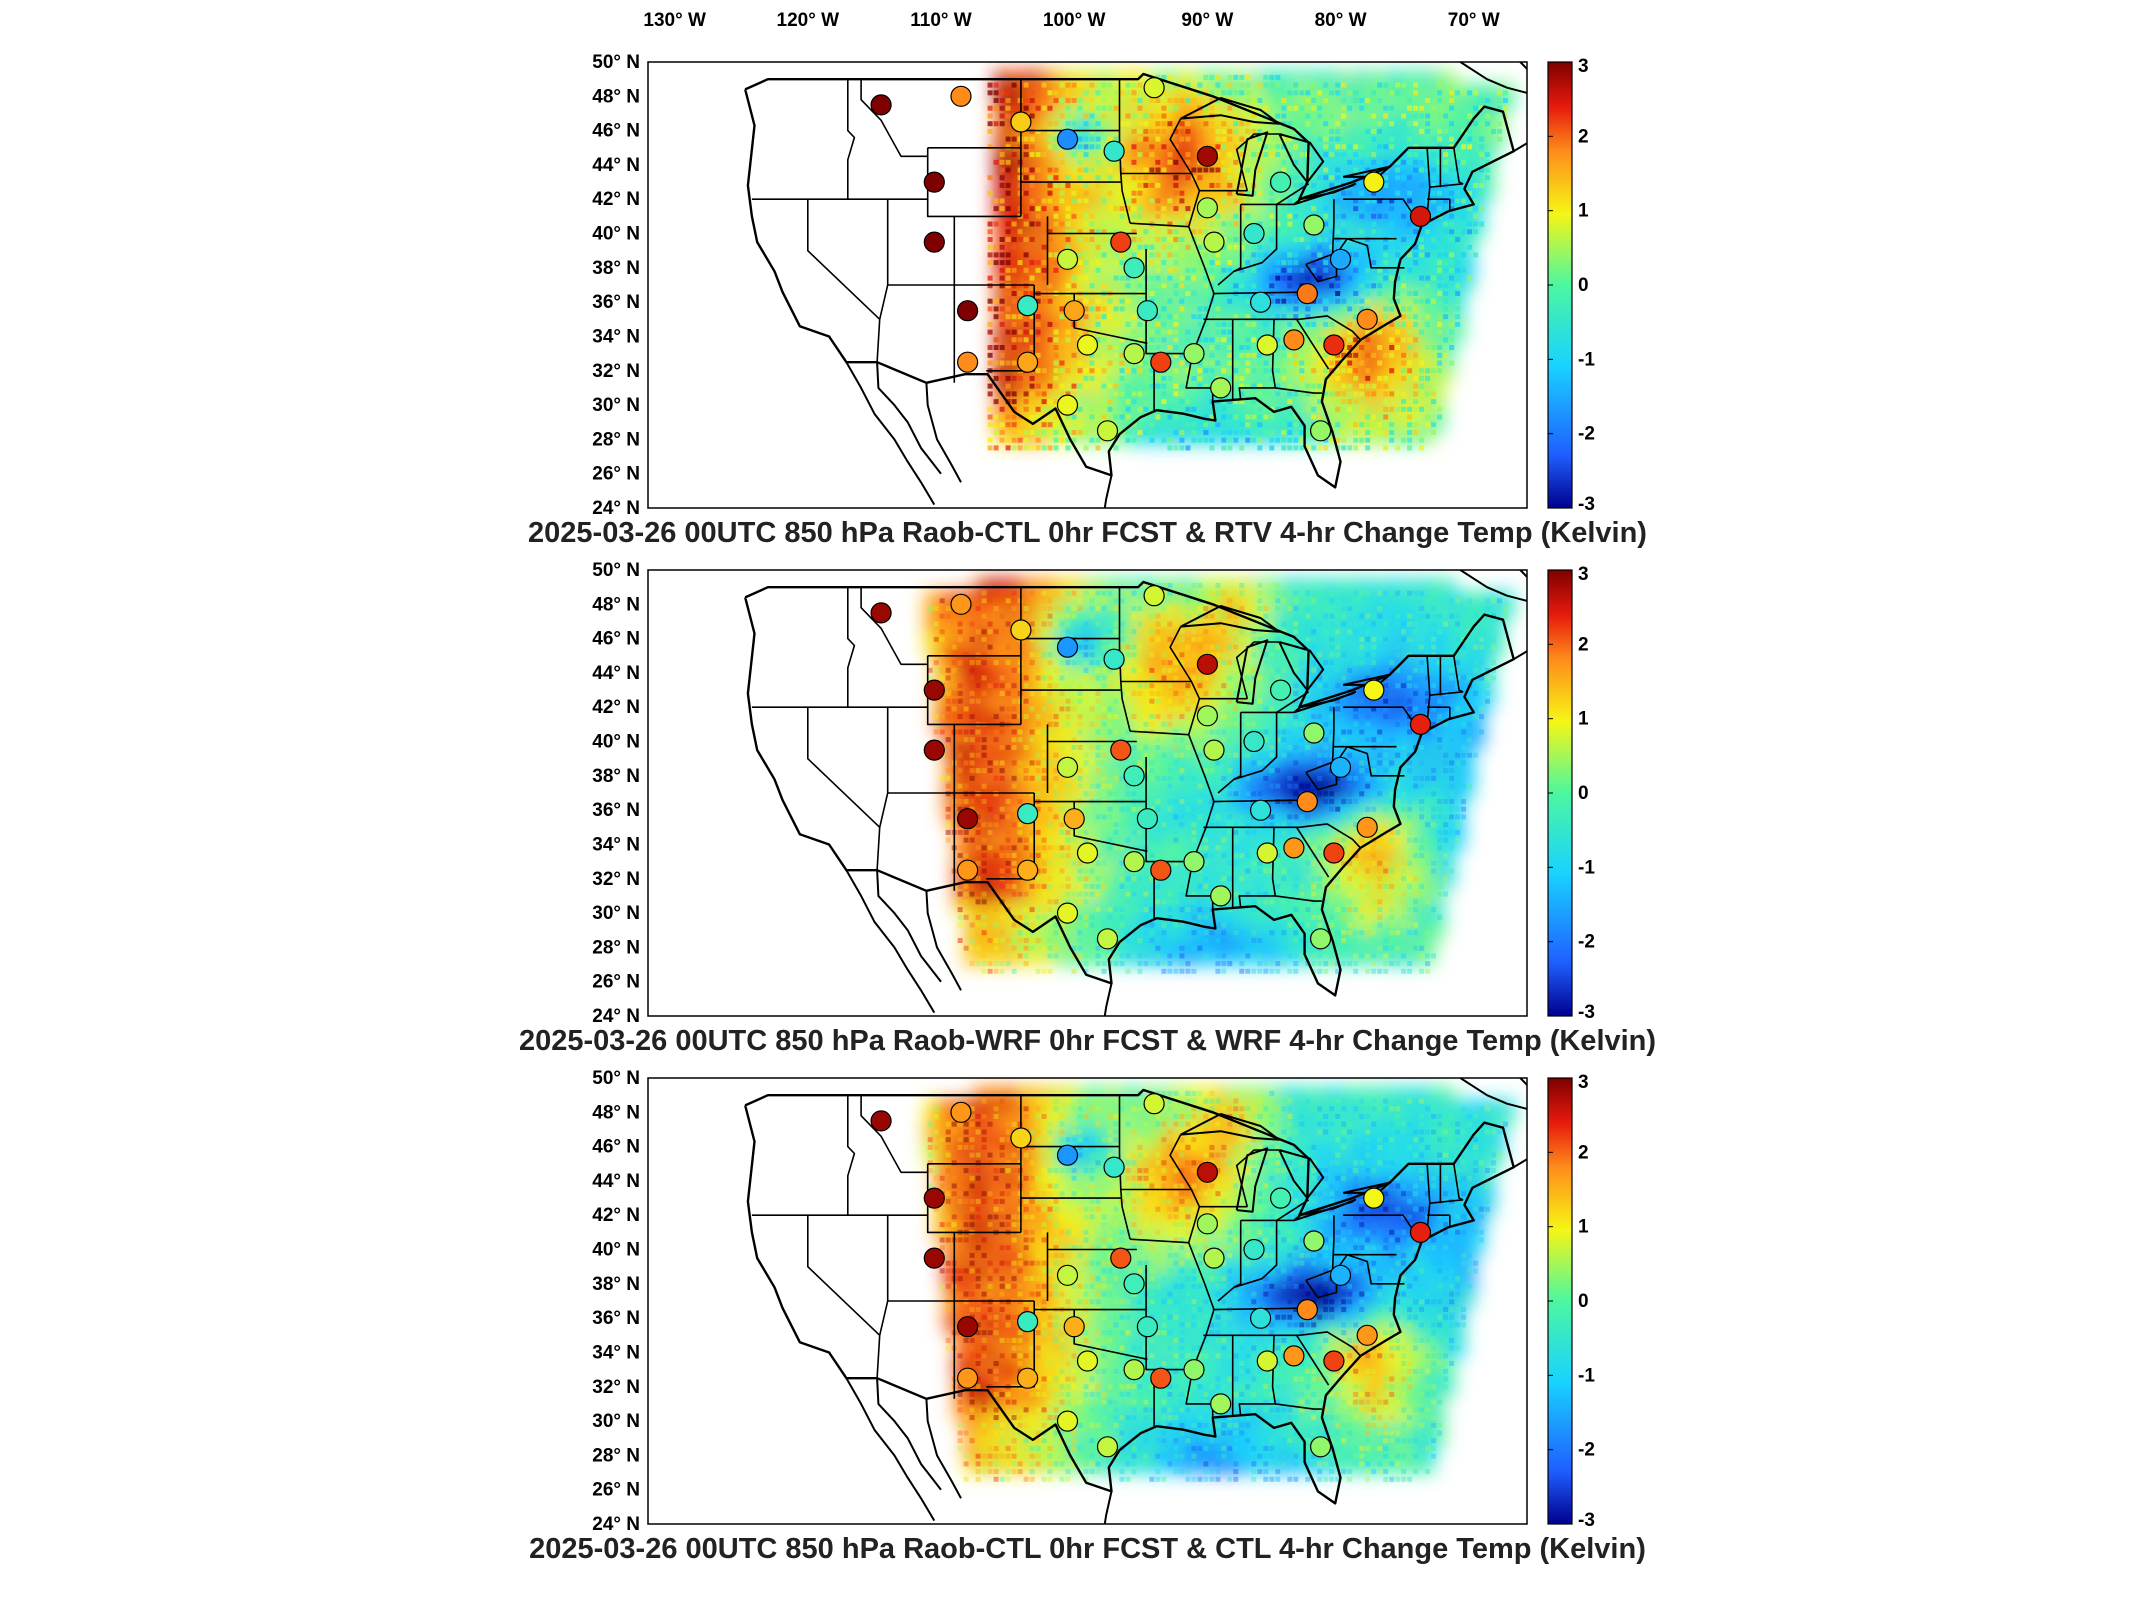 The image size is (2133, 1600). I want to click on lon-tick-label: 130° W, so click(674, 20).